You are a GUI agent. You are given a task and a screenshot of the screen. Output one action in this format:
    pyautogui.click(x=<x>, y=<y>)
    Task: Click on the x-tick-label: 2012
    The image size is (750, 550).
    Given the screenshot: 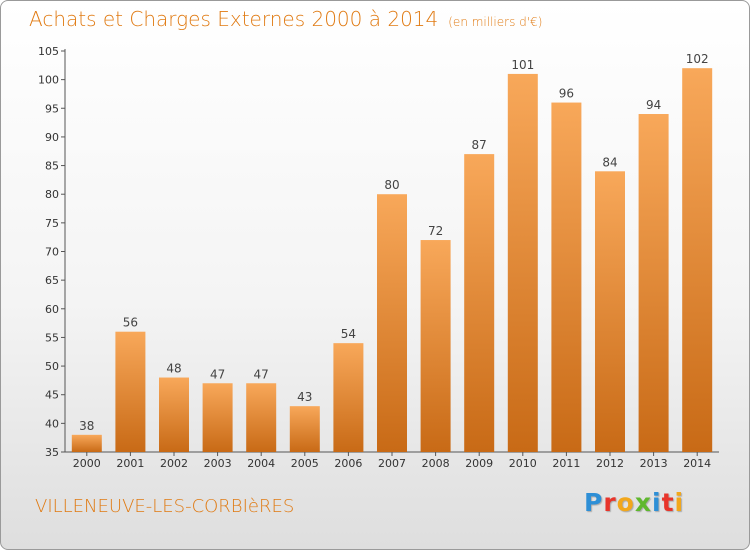 What is the action you would take?
    pyautogui.click(x=610, y=463)
    